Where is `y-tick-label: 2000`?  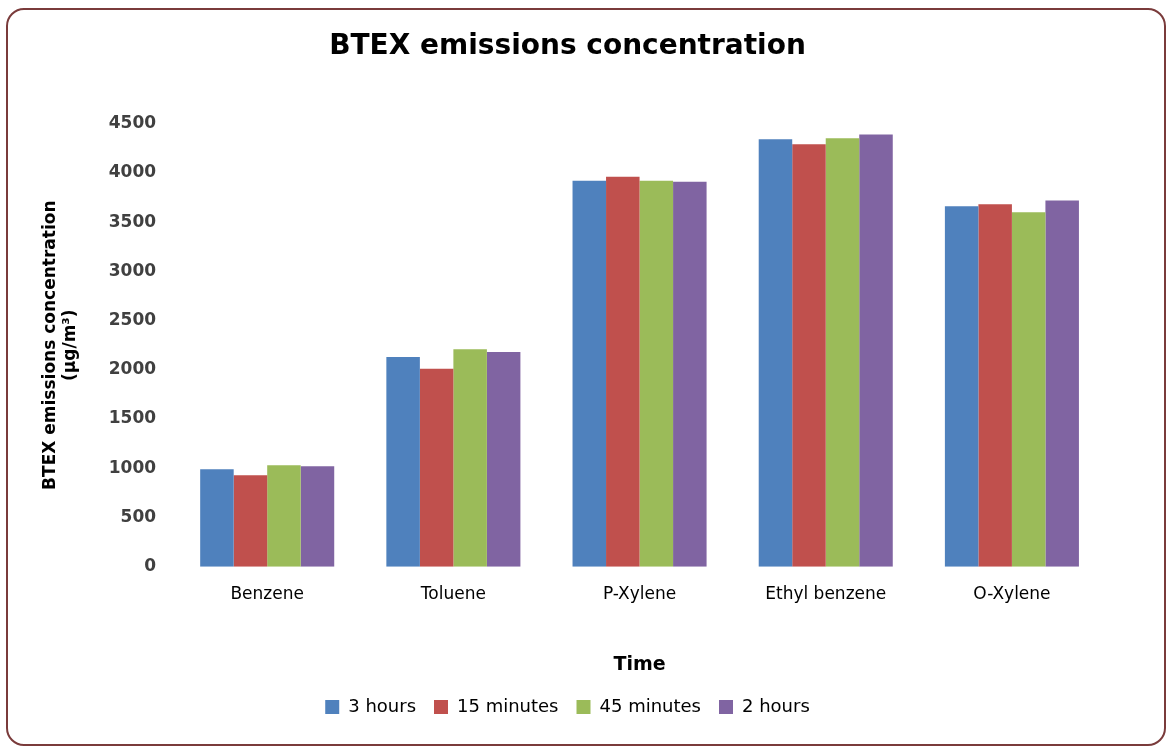 y-tick-label: 2000 is located at coordinates (132, 368).